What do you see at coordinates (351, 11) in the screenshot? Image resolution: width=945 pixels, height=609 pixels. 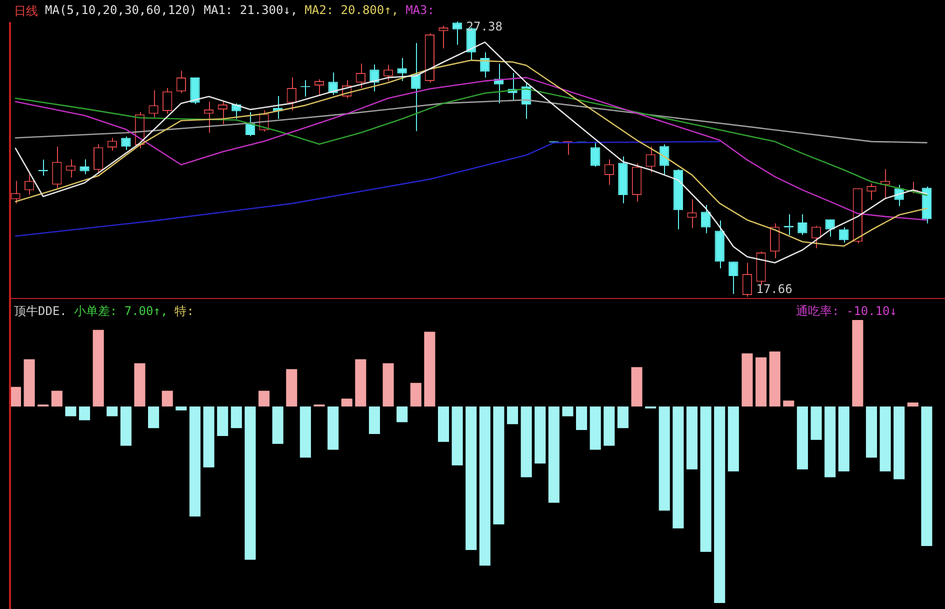 I see `text: MA2: 20.800↑,` at bounding box center [351, 11].